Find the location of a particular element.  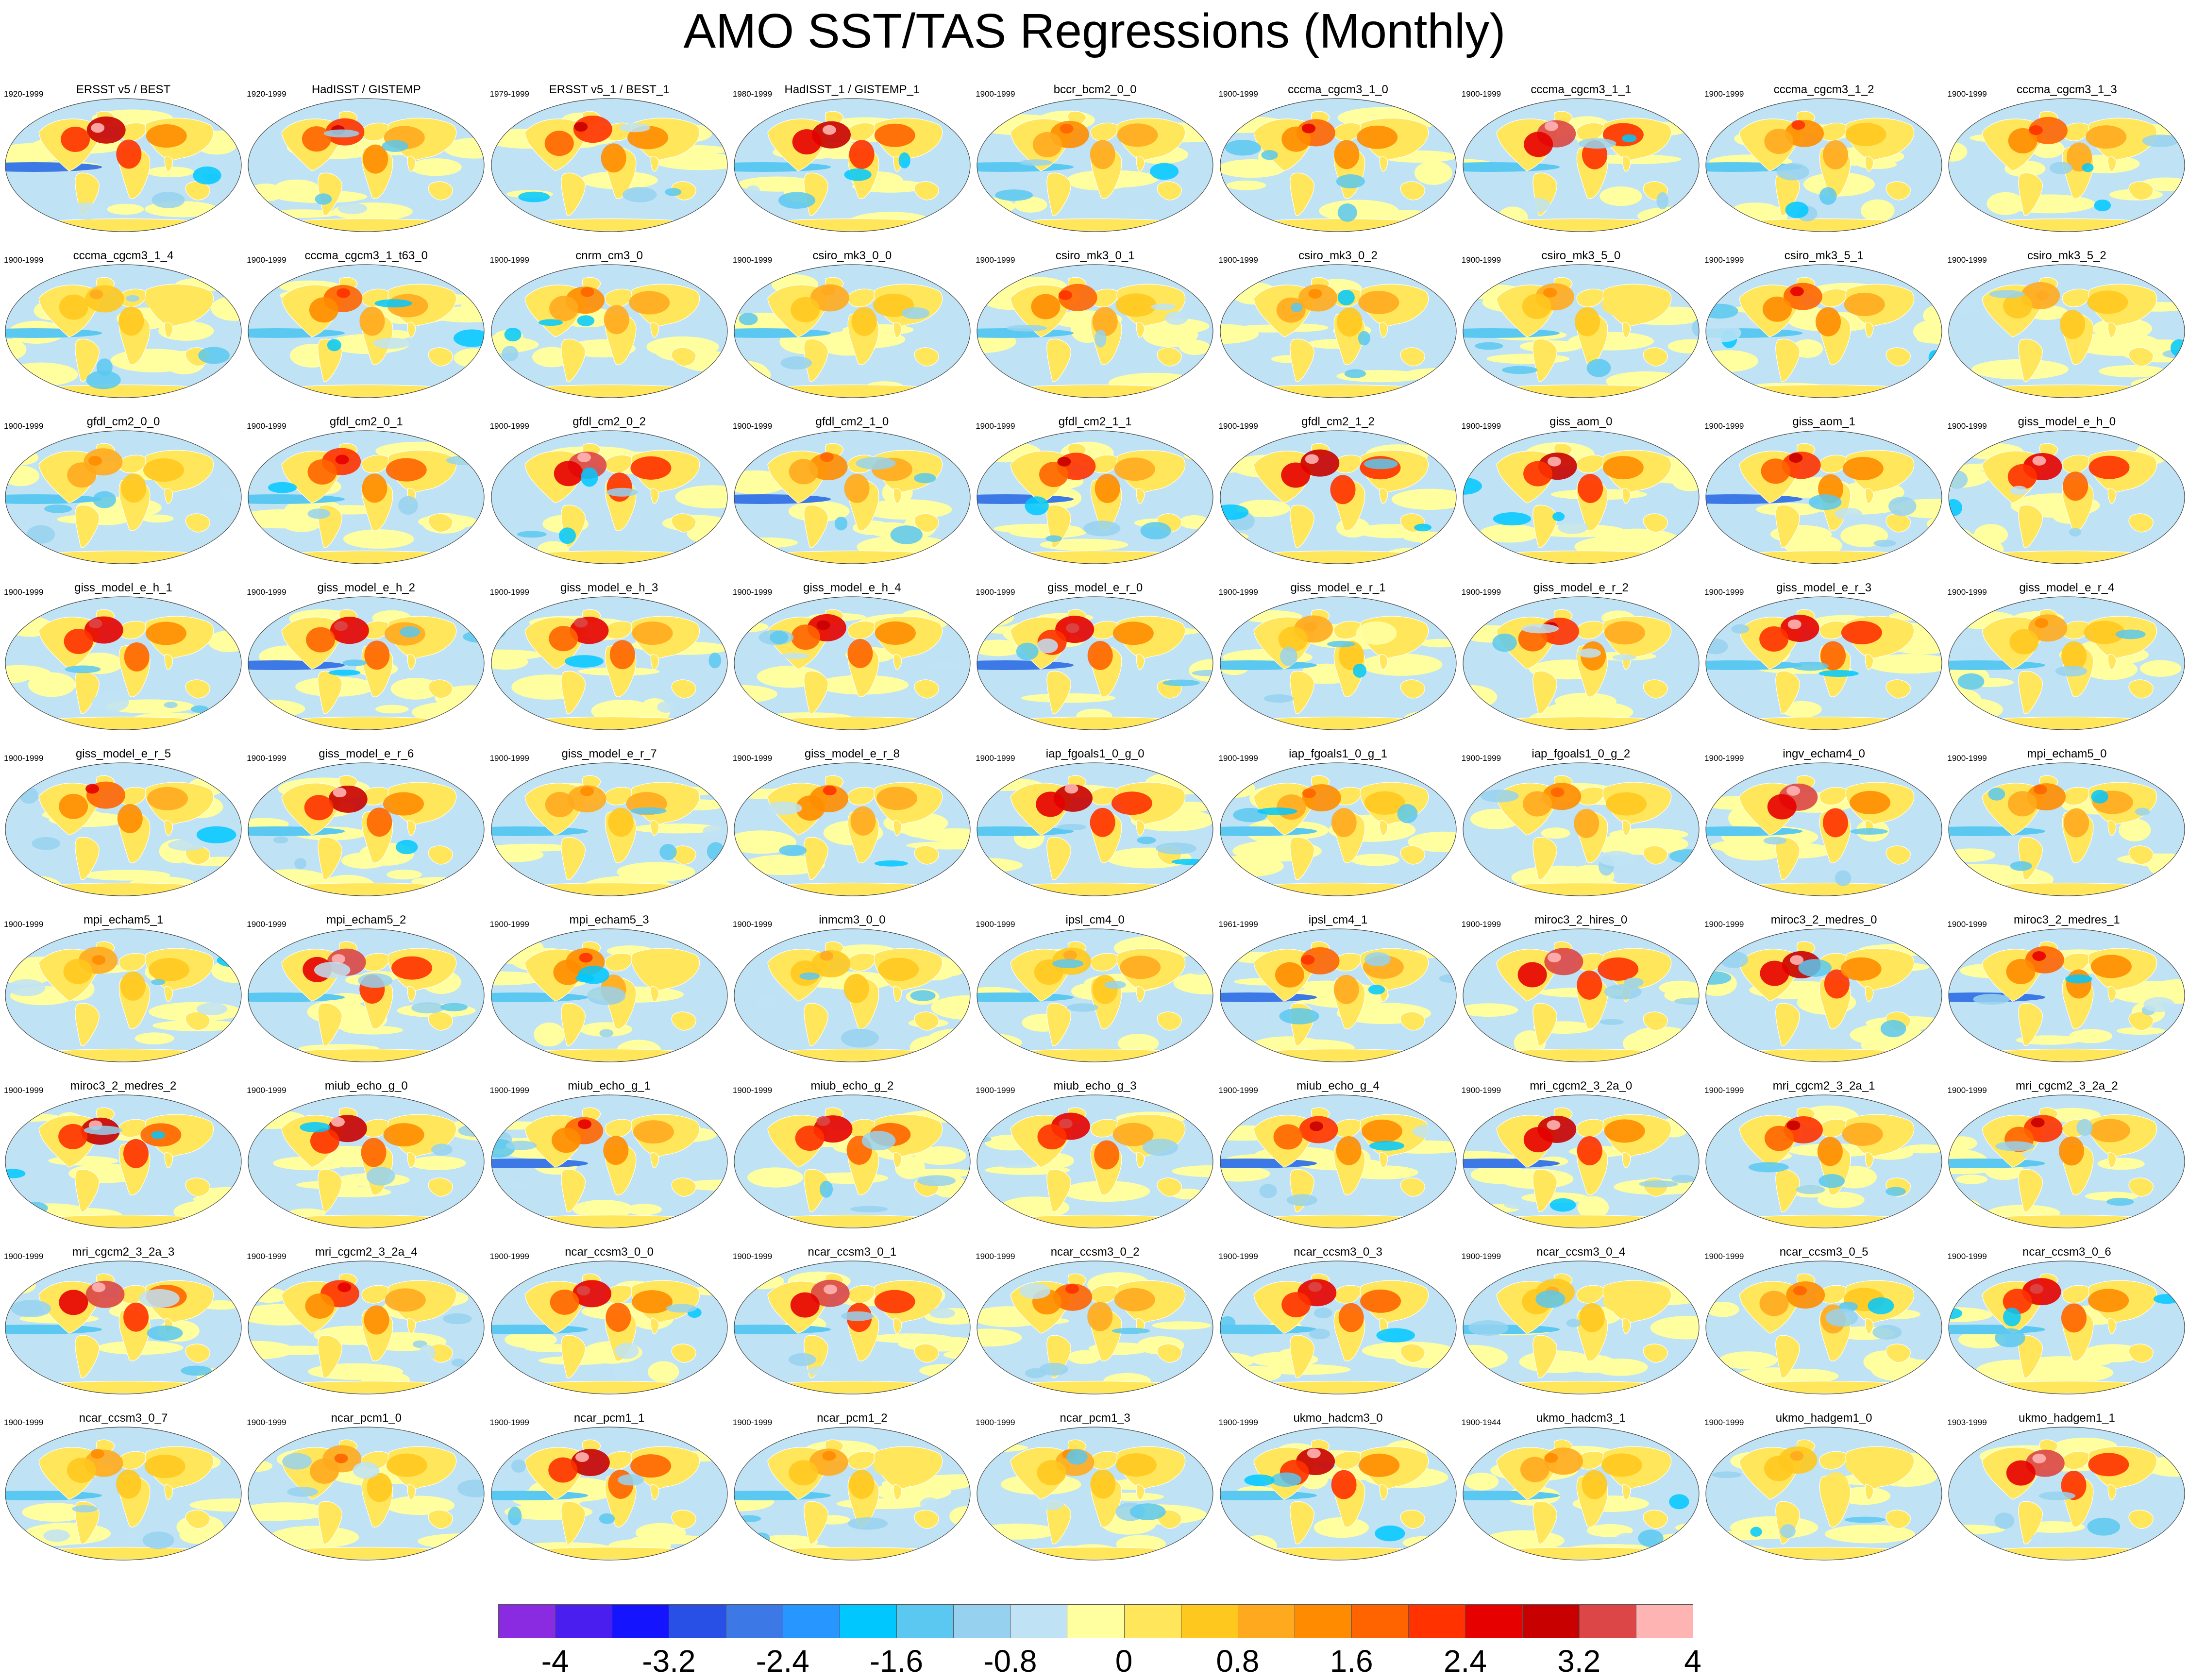

colorbar-tick-label: -2.4 is located at coordinates (782, 1661).